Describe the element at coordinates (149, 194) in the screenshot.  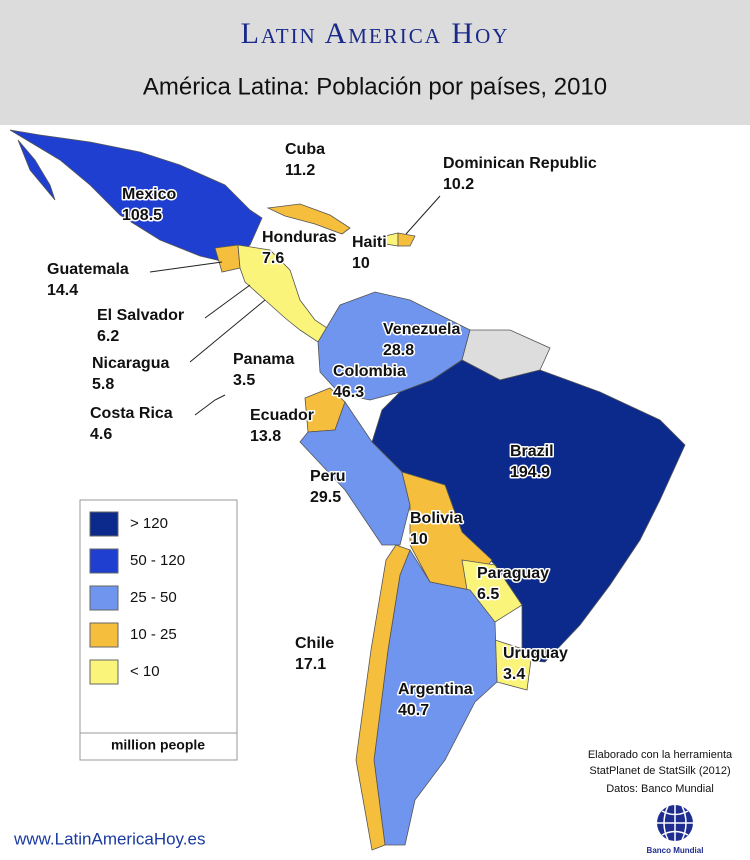
I see `country-name: Mexico` at that location.